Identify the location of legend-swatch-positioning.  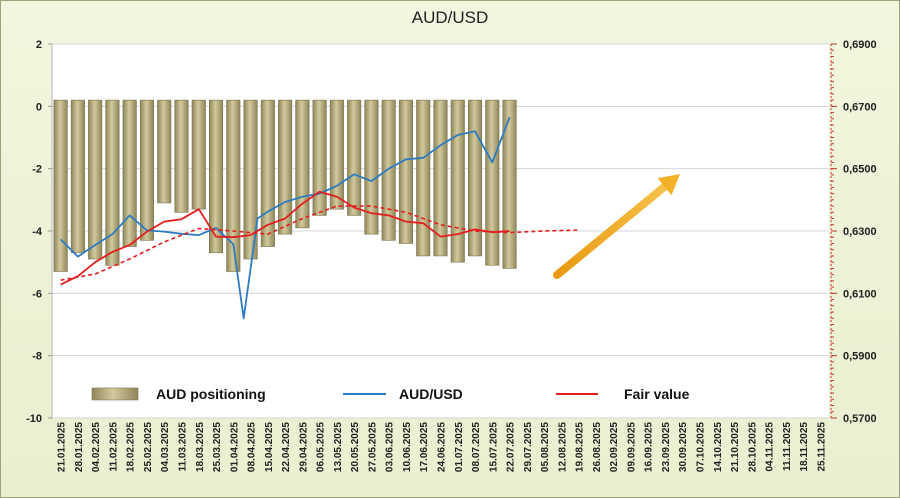
(115, 394).